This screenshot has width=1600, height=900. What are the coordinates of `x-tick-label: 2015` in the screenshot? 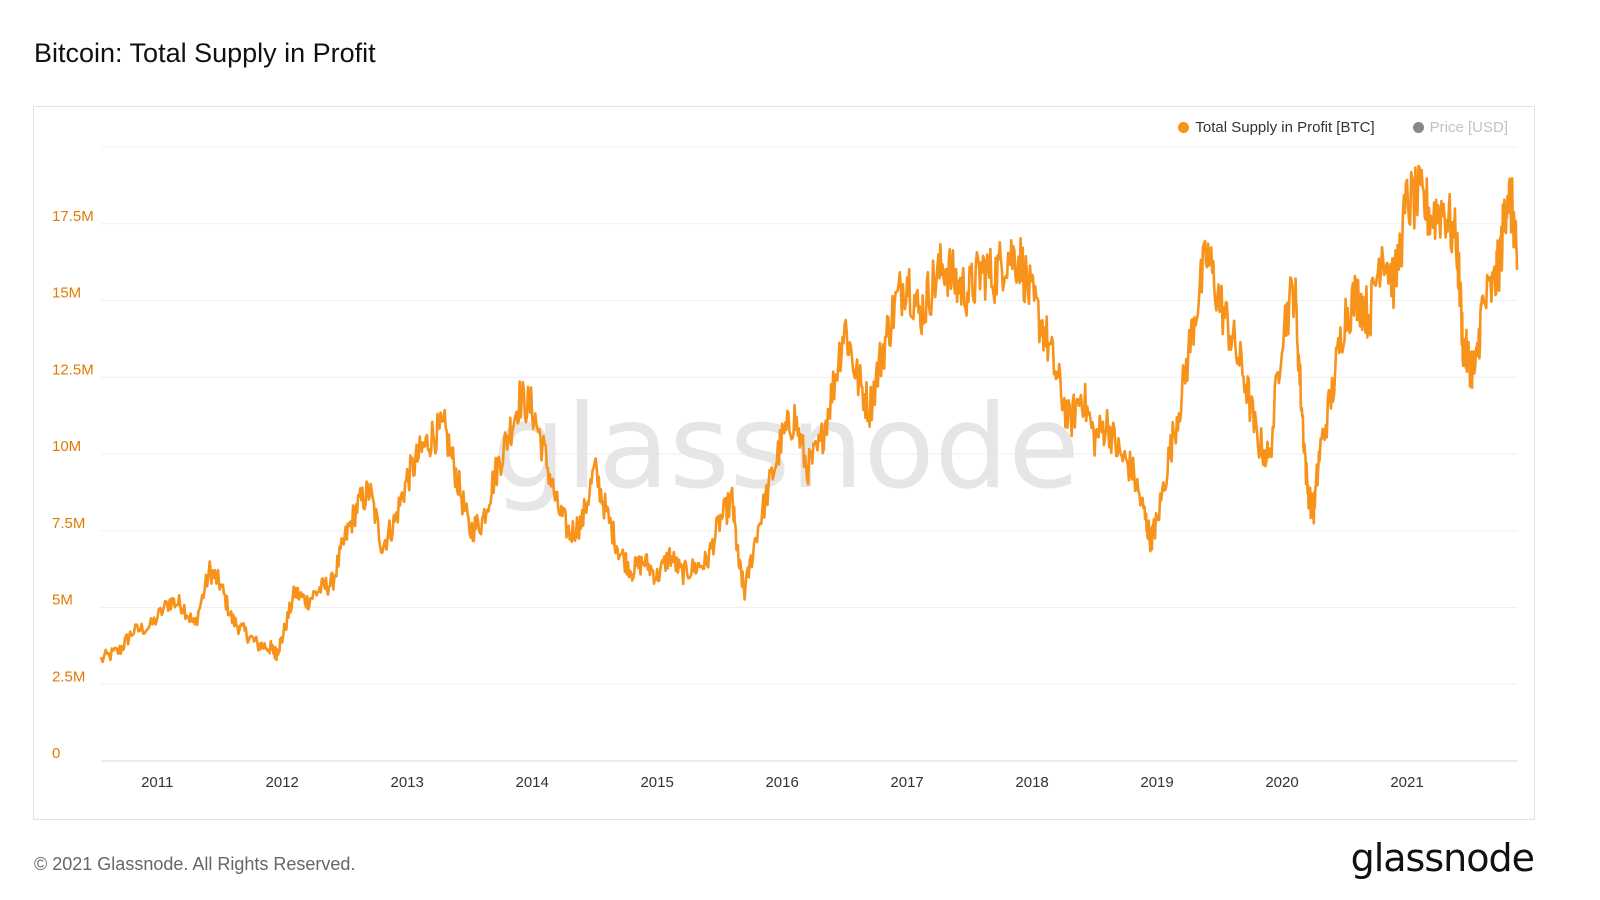 It's located at (656, 782).